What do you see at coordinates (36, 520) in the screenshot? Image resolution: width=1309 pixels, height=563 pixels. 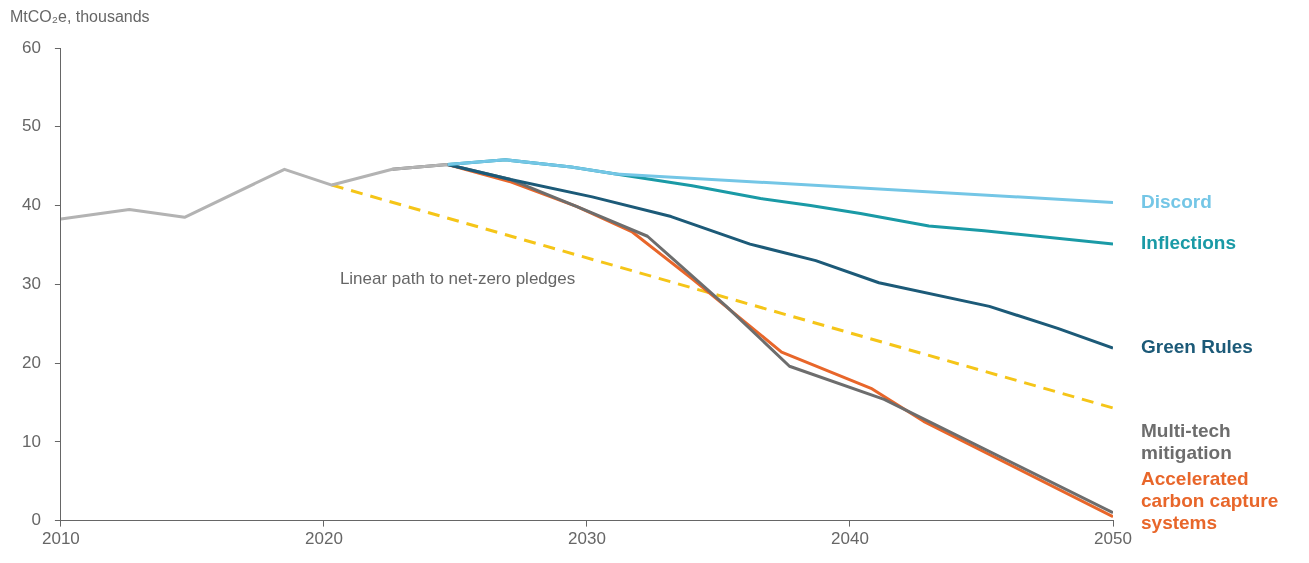 I see `y-tick-label: 0` at bounding box center [36, 520].